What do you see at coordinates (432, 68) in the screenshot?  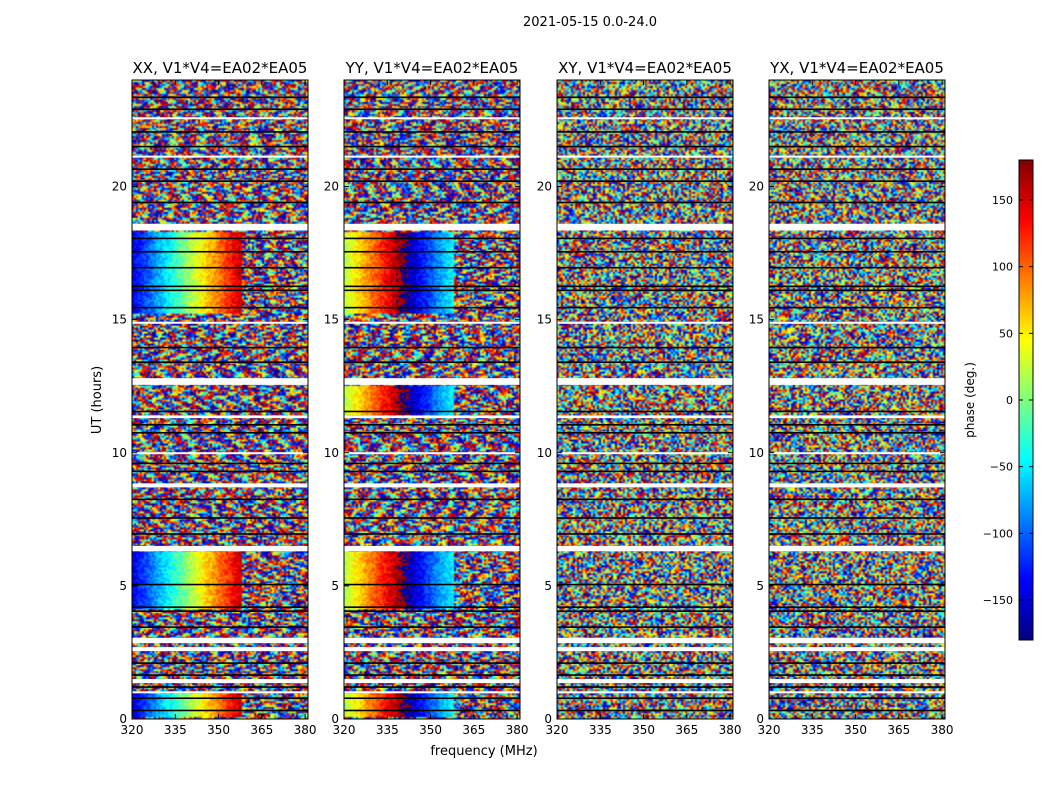 I see `panel-title: YY, V1*V4=EA02*EA05` at bounding box center [432, 68].